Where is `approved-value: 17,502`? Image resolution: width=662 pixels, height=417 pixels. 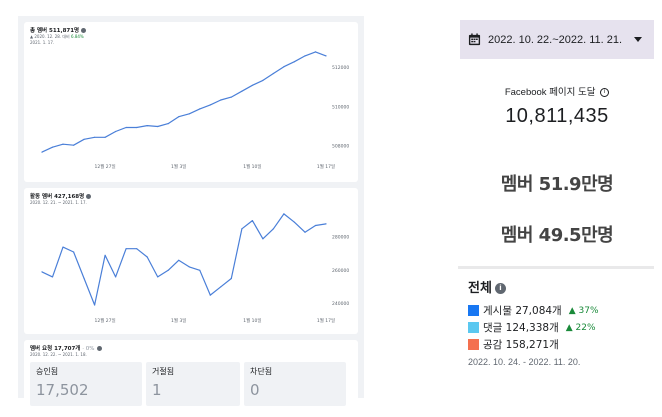 approved-value: 17,502 is located at coordinates (62, 390).